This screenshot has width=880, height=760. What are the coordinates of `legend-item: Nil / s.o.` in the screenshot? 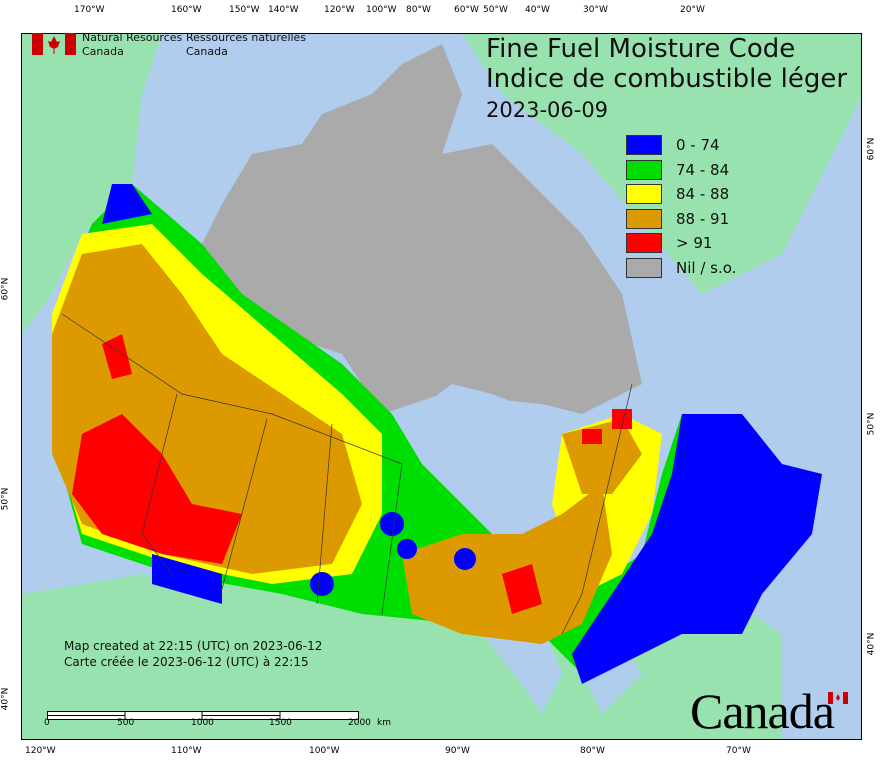 It's located at (681, 268).